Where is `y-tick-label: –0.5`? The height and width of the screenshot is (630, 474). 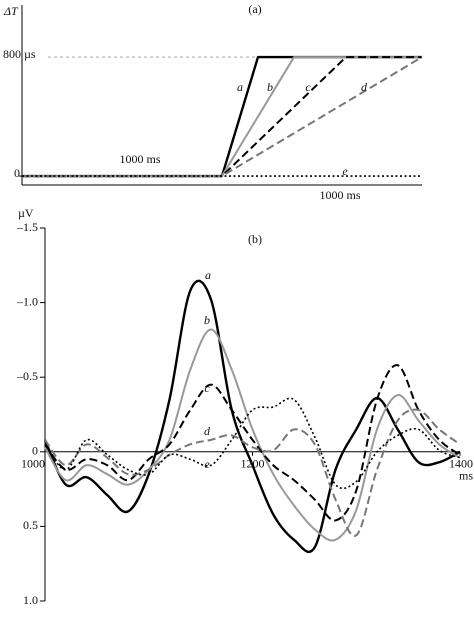
y-tick-label: –0.5 is located at coordinates (27, 376).